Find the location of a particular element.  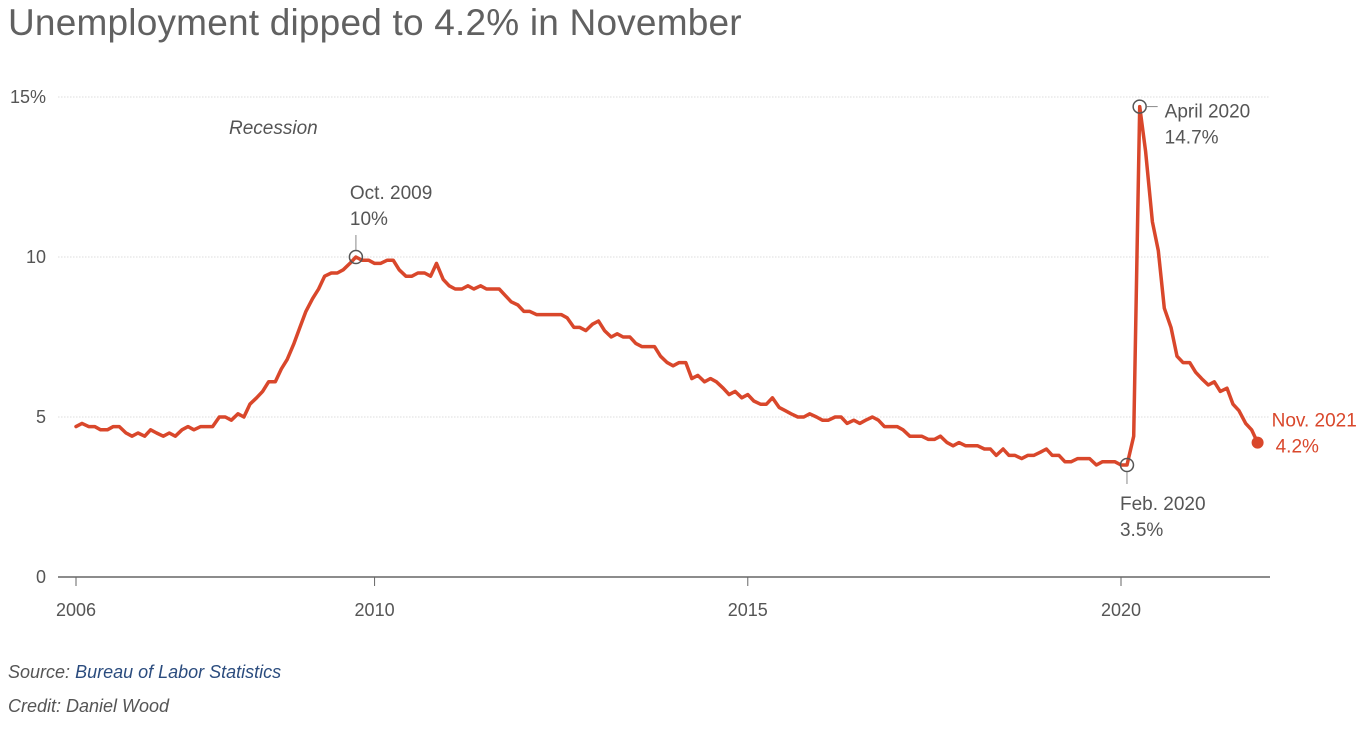

x-tick-label: 2015 is located at coordinates (748, 610).